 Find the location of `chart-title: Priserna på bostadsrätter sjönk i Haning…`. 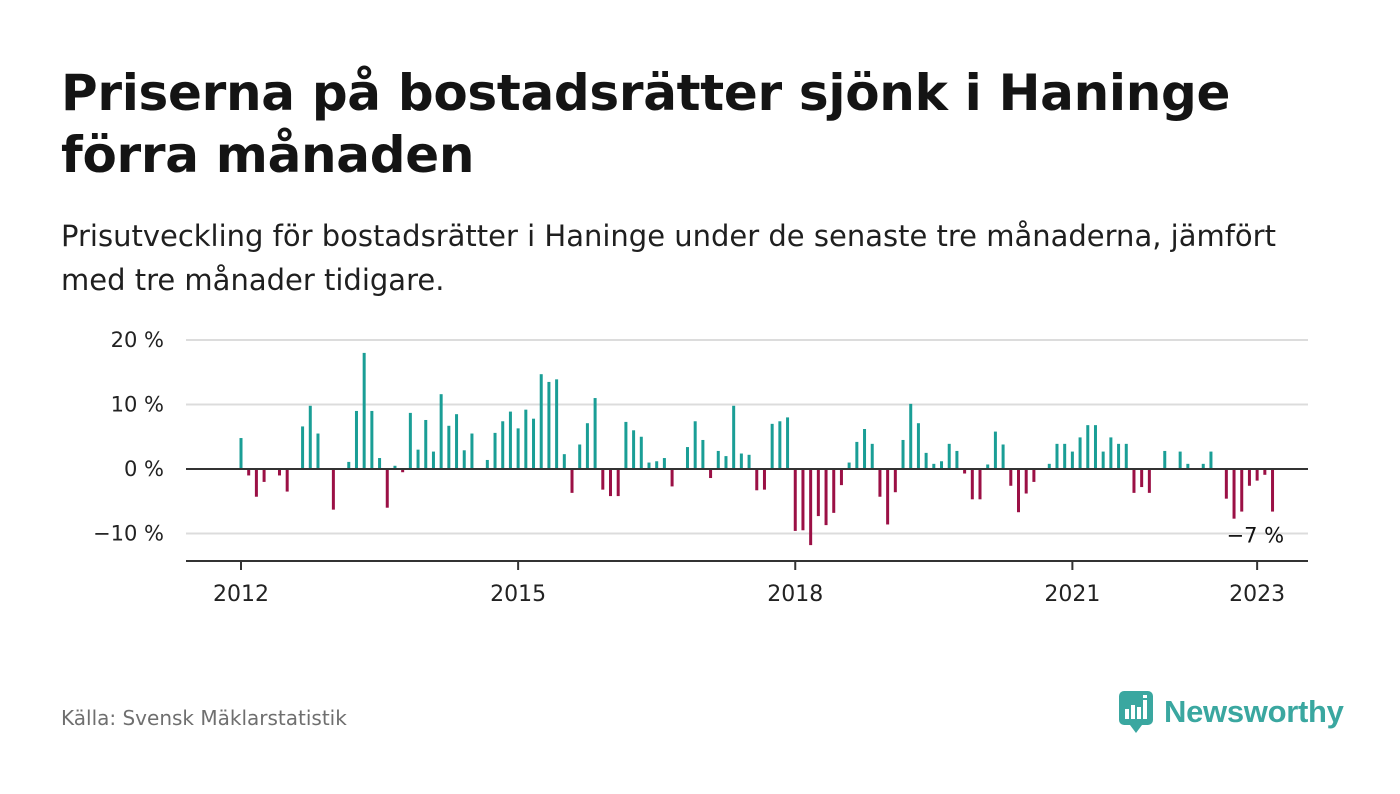

chart-title: Priserna på bostadsrätter sjönk i Haning… is located at coordinates (646, 124).